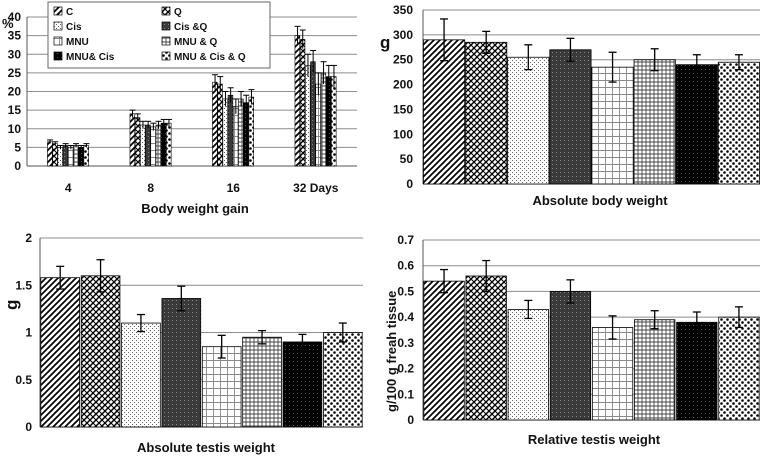  What do you see at coordinates (403, 35) in the screenshot?
I see `abw-ytick-label: 300` at bounding box center [403, 35].